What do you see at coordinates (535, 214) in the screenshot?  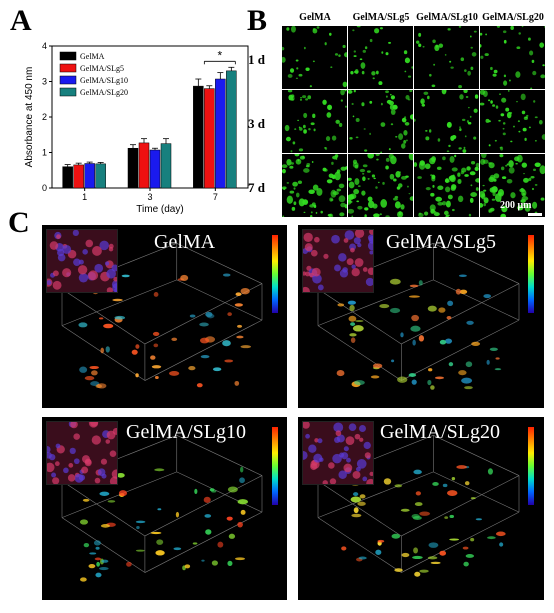 I see `scale-bar` at bounding box center [535, 214].